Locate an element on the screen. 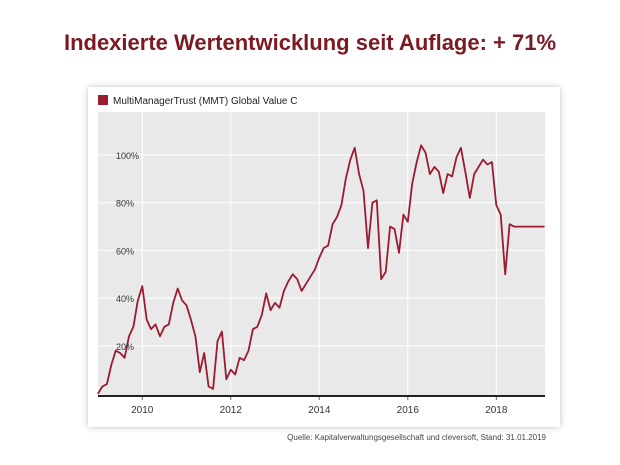 The width and height of the screenshot is (620, 465). y-tick-label-4: 100% is located at coordinates (127, 156).